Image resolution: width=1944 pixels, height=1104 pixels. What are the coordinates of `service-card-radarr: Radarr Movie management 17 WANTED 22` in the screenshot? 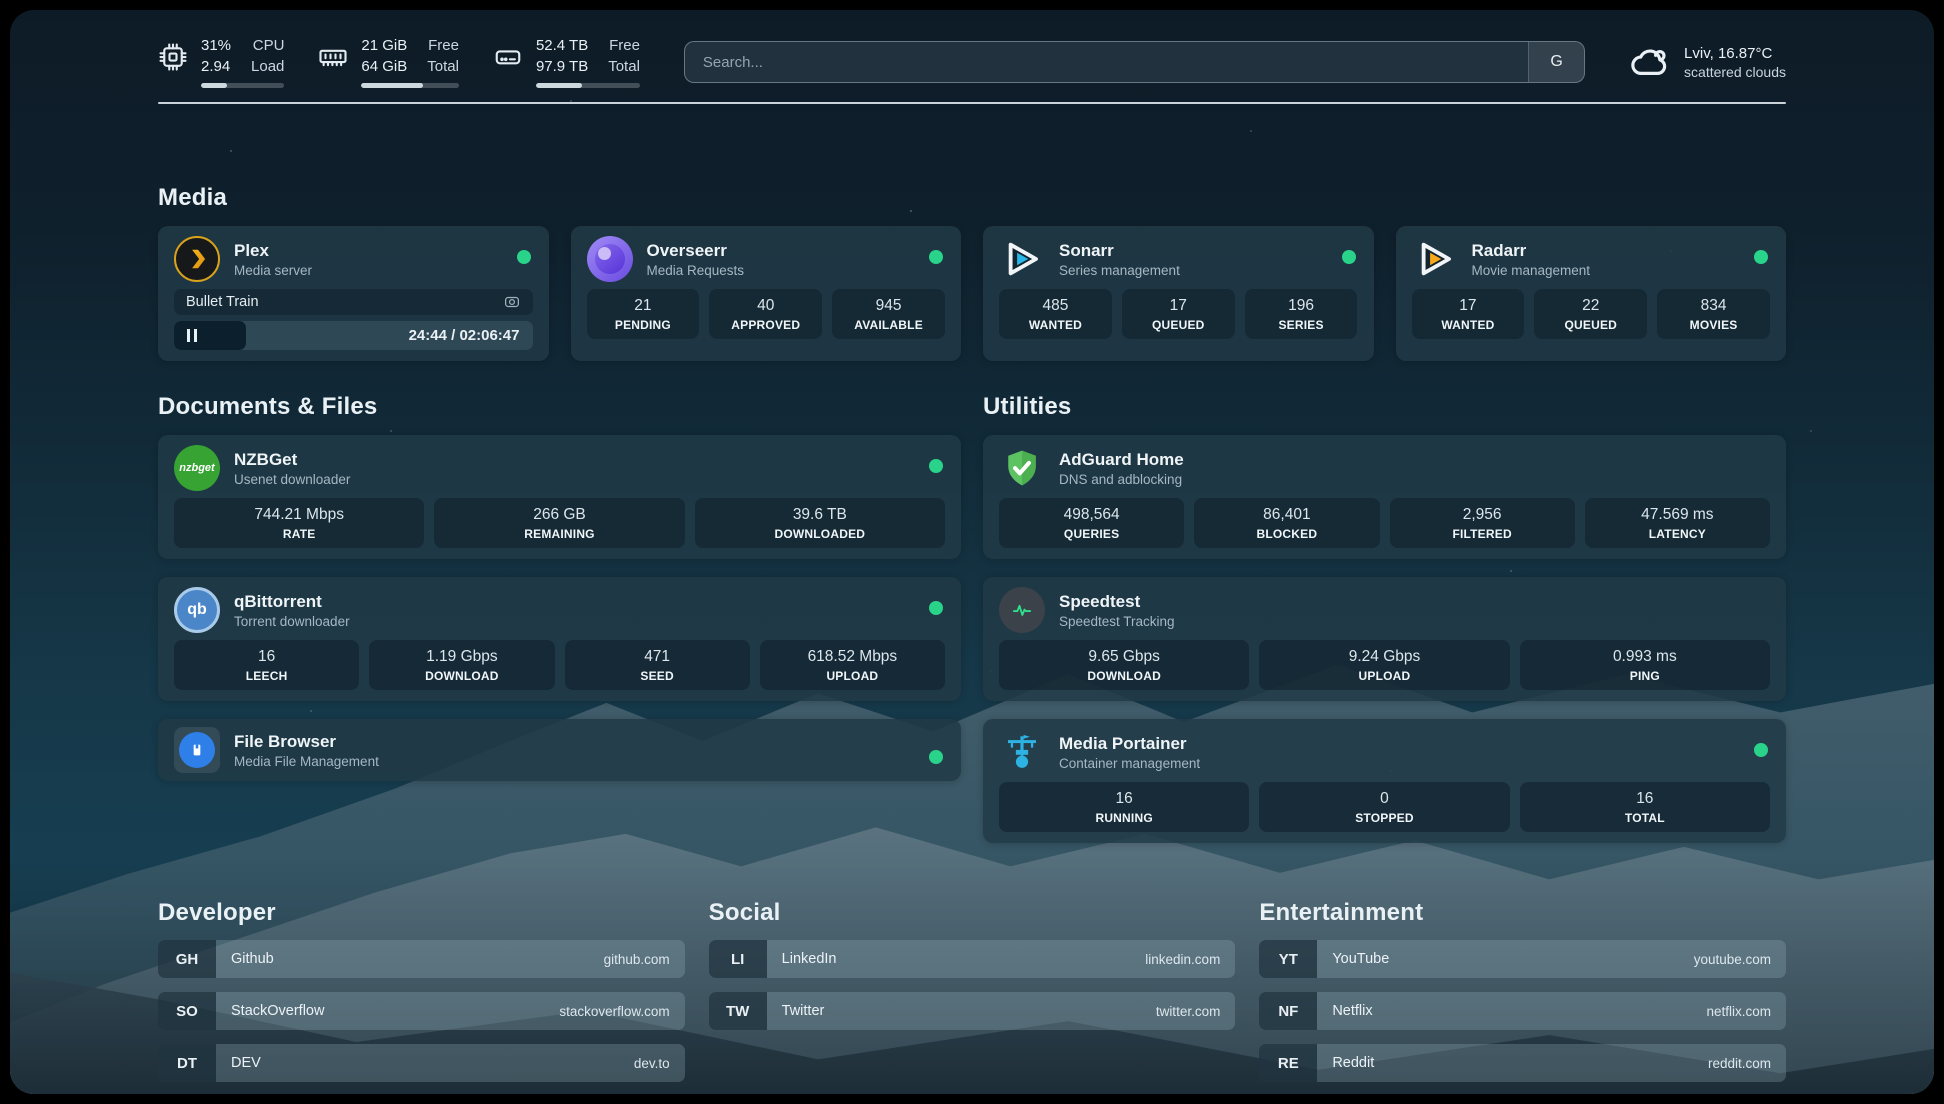 It's located at (1590, 293).